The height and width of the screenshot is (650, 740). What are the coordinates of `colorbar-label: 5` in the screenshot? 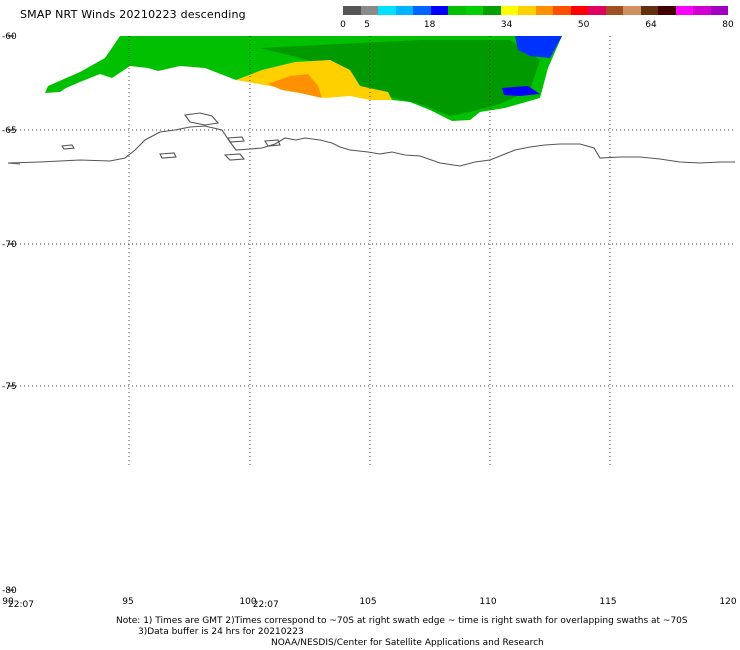 It's located at (367, 25).